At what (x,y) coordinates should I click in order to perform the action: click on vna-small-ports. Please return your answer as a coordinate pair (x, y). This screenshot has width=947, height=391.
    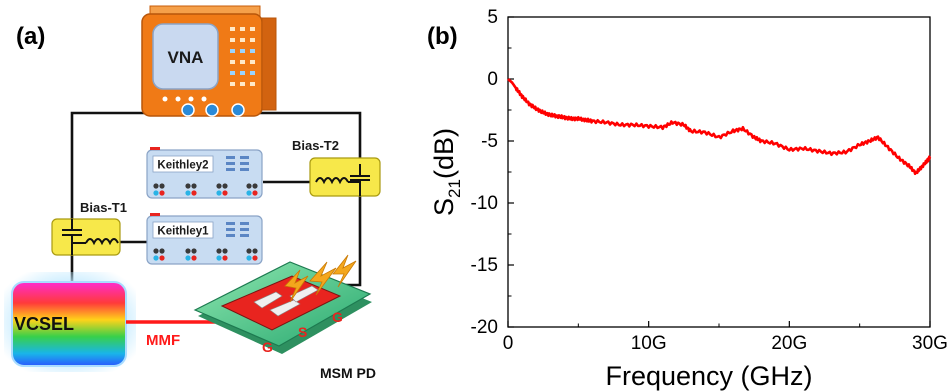
    Looking at the image, I should click on (184, 99).